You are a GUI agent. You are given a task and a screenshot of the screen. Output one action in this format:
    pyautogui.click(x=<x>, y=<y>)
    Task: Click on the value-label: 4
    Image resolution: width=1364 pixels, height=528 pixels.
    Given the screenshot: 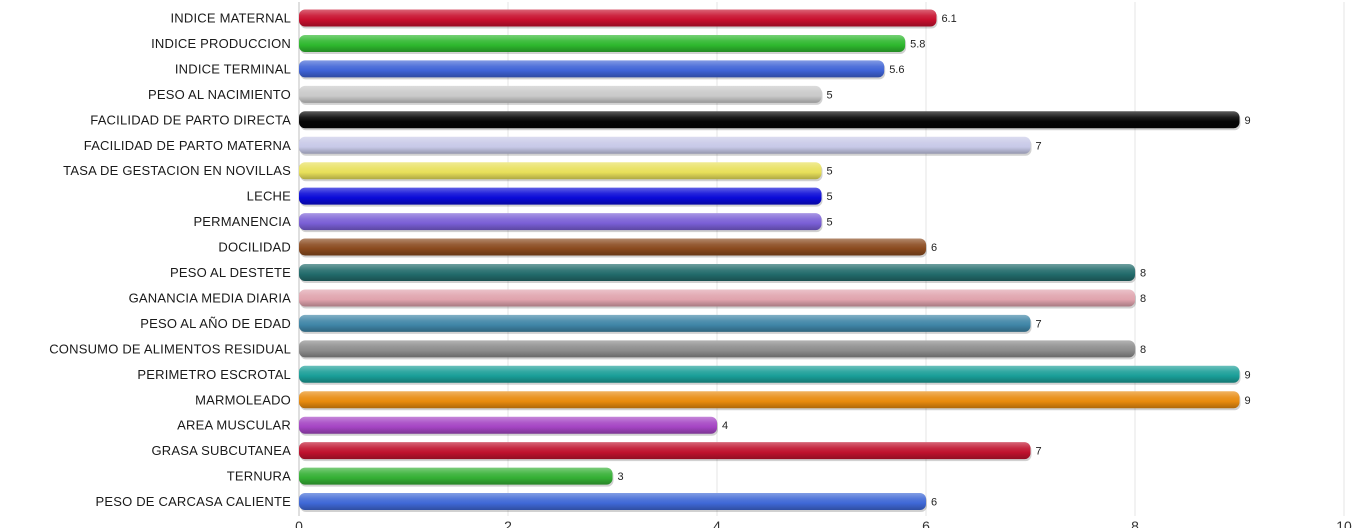 What is the action you would take?
    pyautogui.click(x=725, y=426)
    